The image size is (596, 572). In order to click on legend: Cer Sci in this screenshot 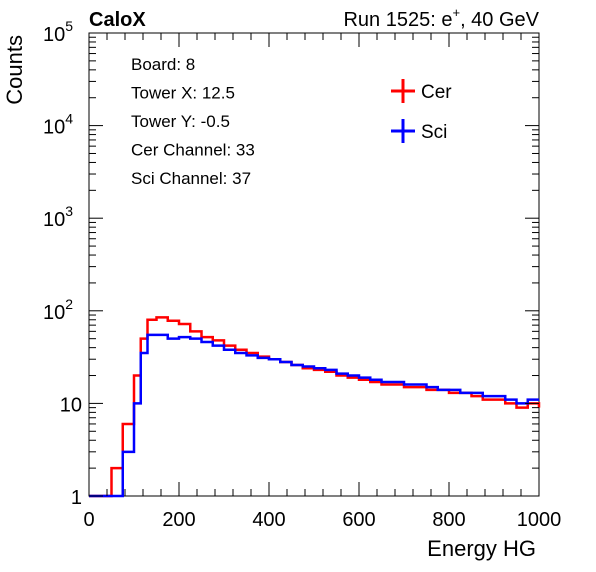, I will do `click(421, 111)`.